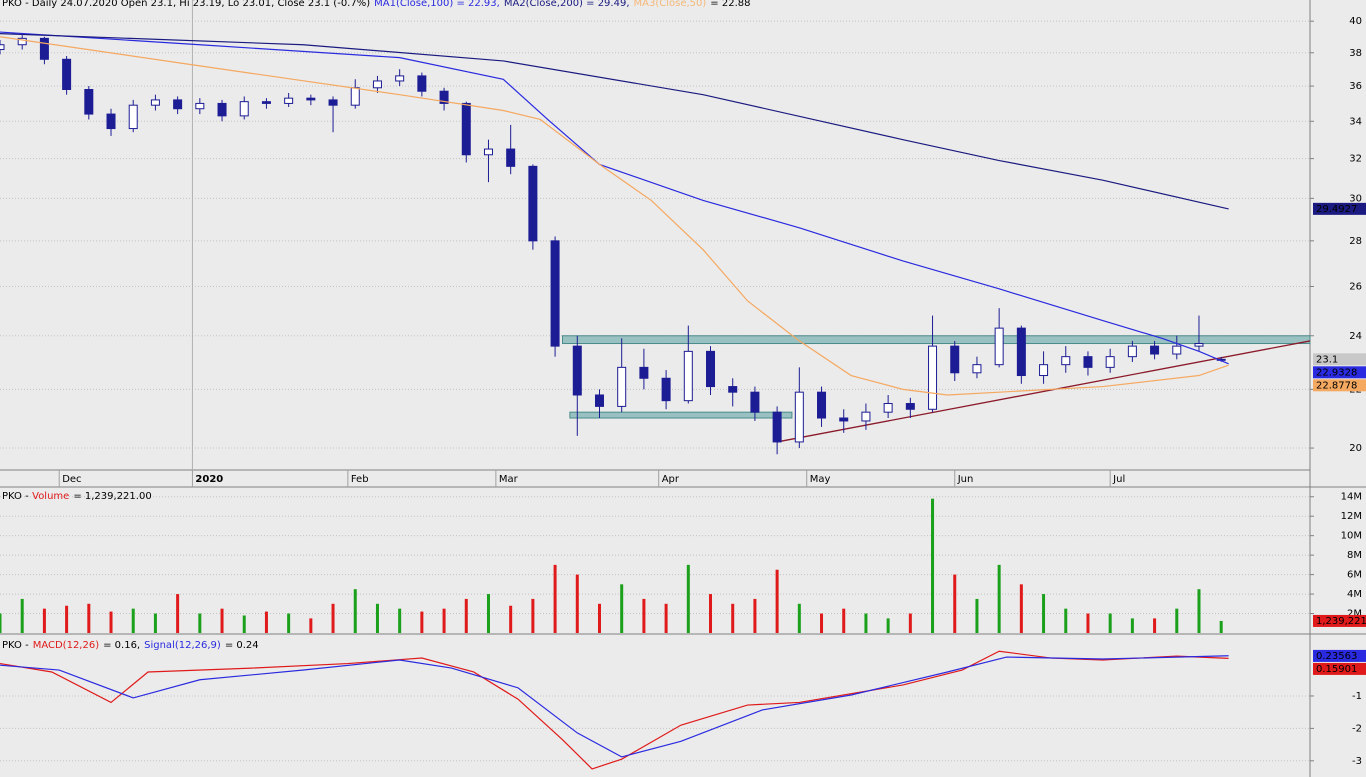 The height and width of the screenshot is (777, 1366). What do you see at coordinates (671, 479) in the screenshot?
I see `x-tick-label: Apr` at bounding box center [671, 479].